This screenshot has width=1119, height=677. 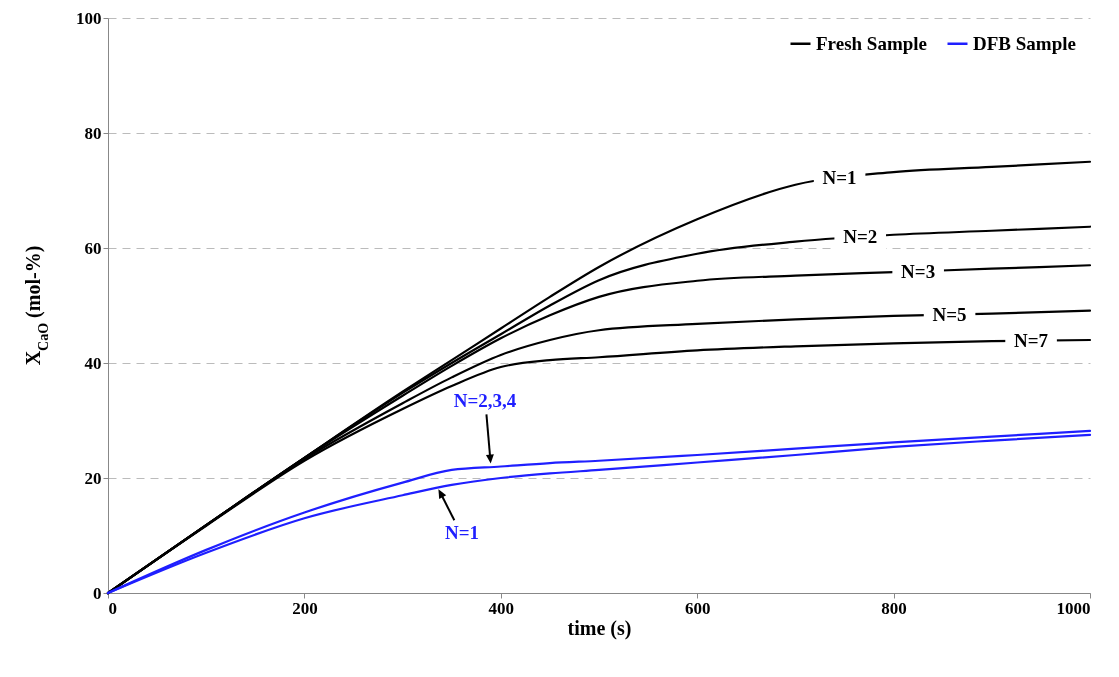 I want to click on x-axis-title: time (s), so click(x=599, y=628).